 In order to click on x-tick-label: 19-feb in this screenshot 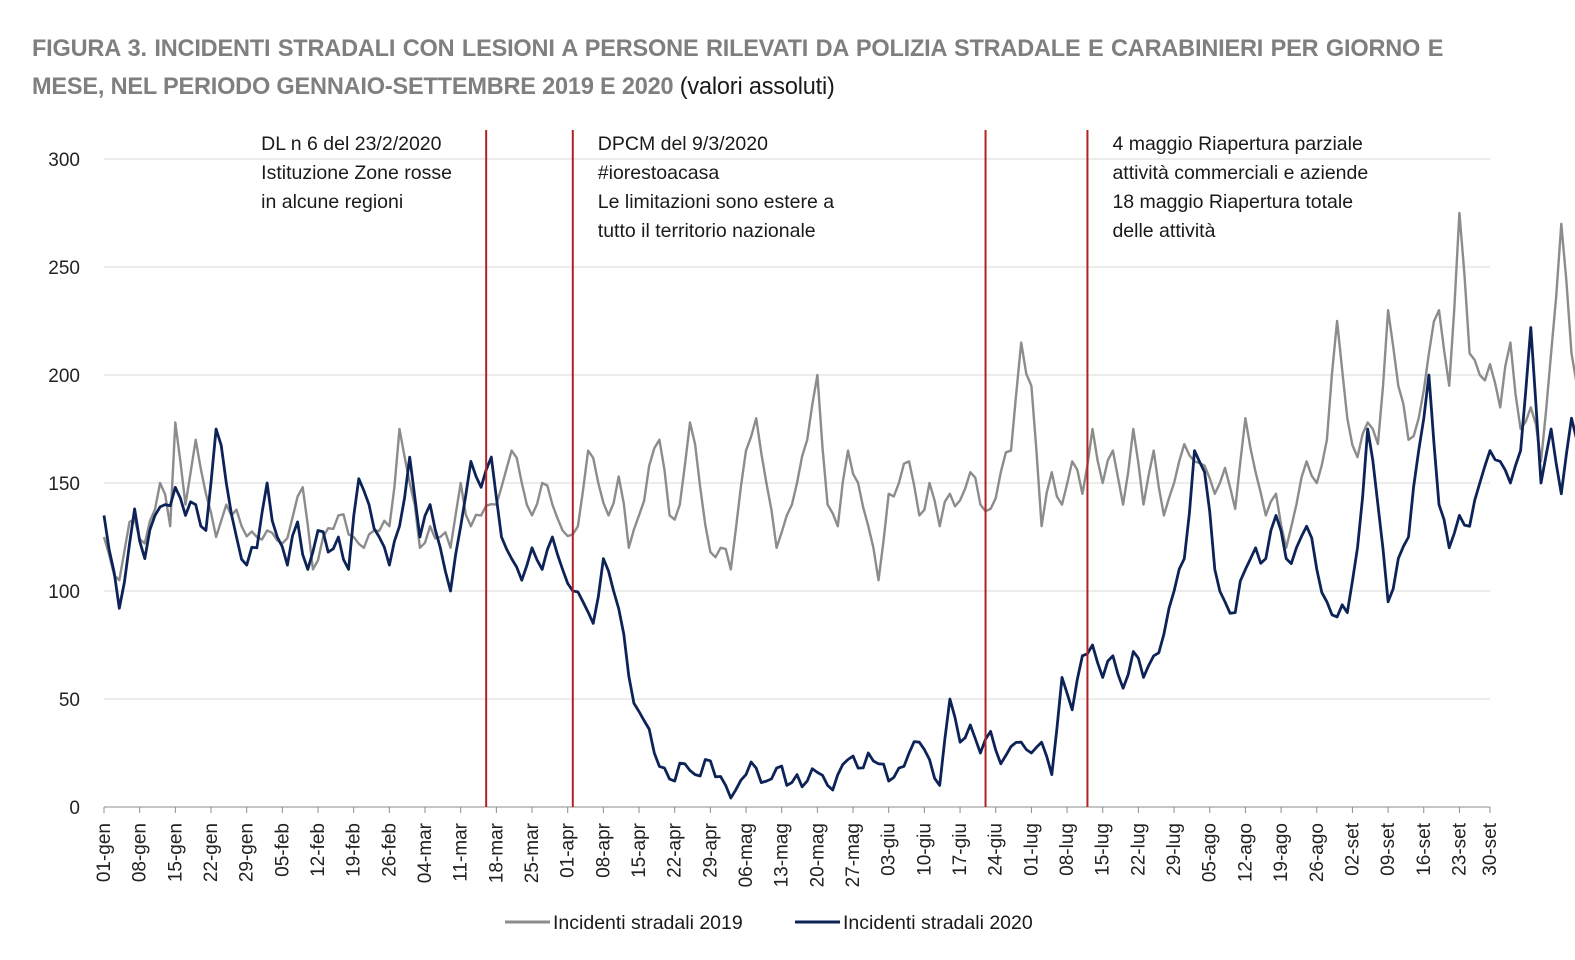, I will do `click(354, 850)`.